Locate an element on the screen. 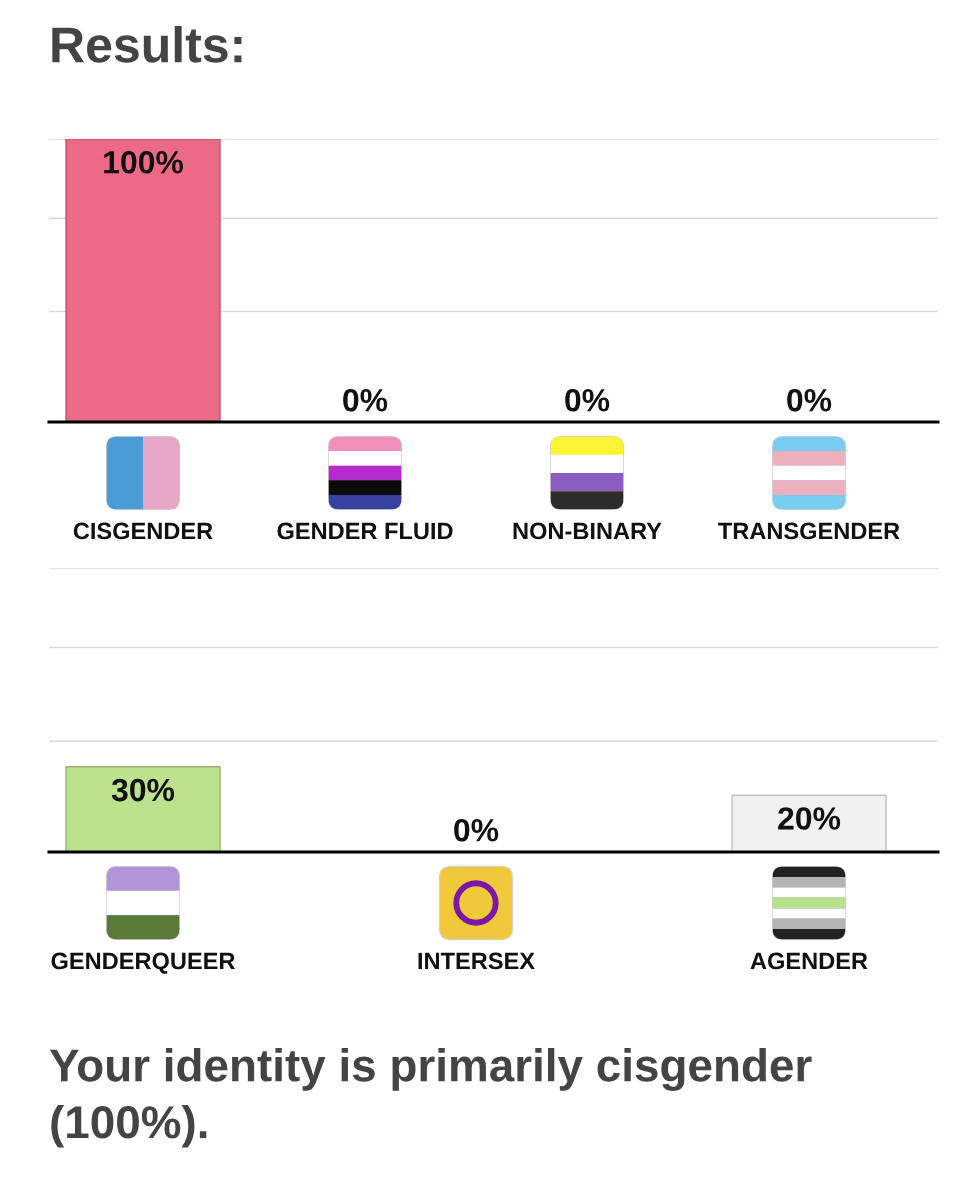 This screenshot has width=973, height=1200. chart-title: Results: is located at coordinates (147, 44).